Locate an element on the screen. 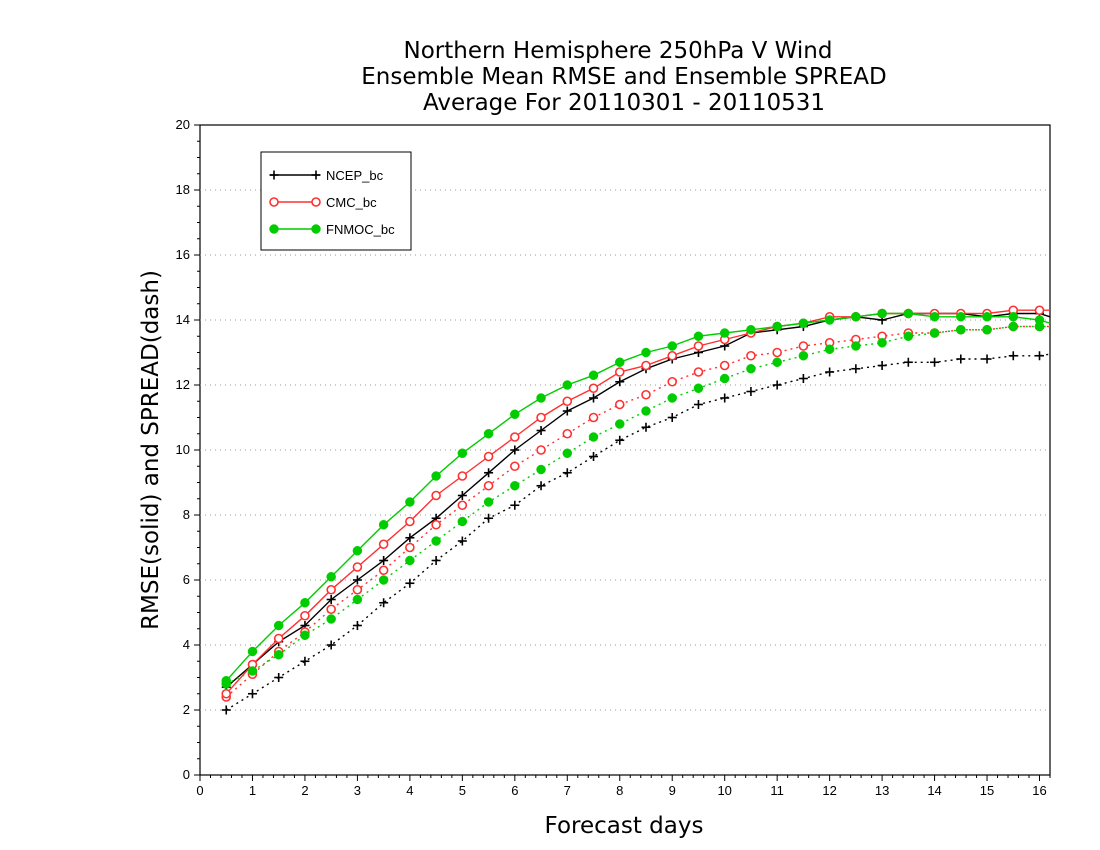 Image resolution: width=1100 pixels, height=850 pixels. x-tick-label: 2 is located at coordinates (304, 790).